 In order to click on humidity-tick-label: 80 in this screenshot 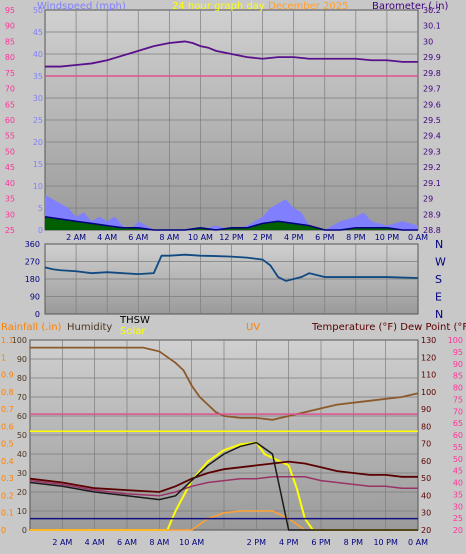, I will do `click(22, 378)`.